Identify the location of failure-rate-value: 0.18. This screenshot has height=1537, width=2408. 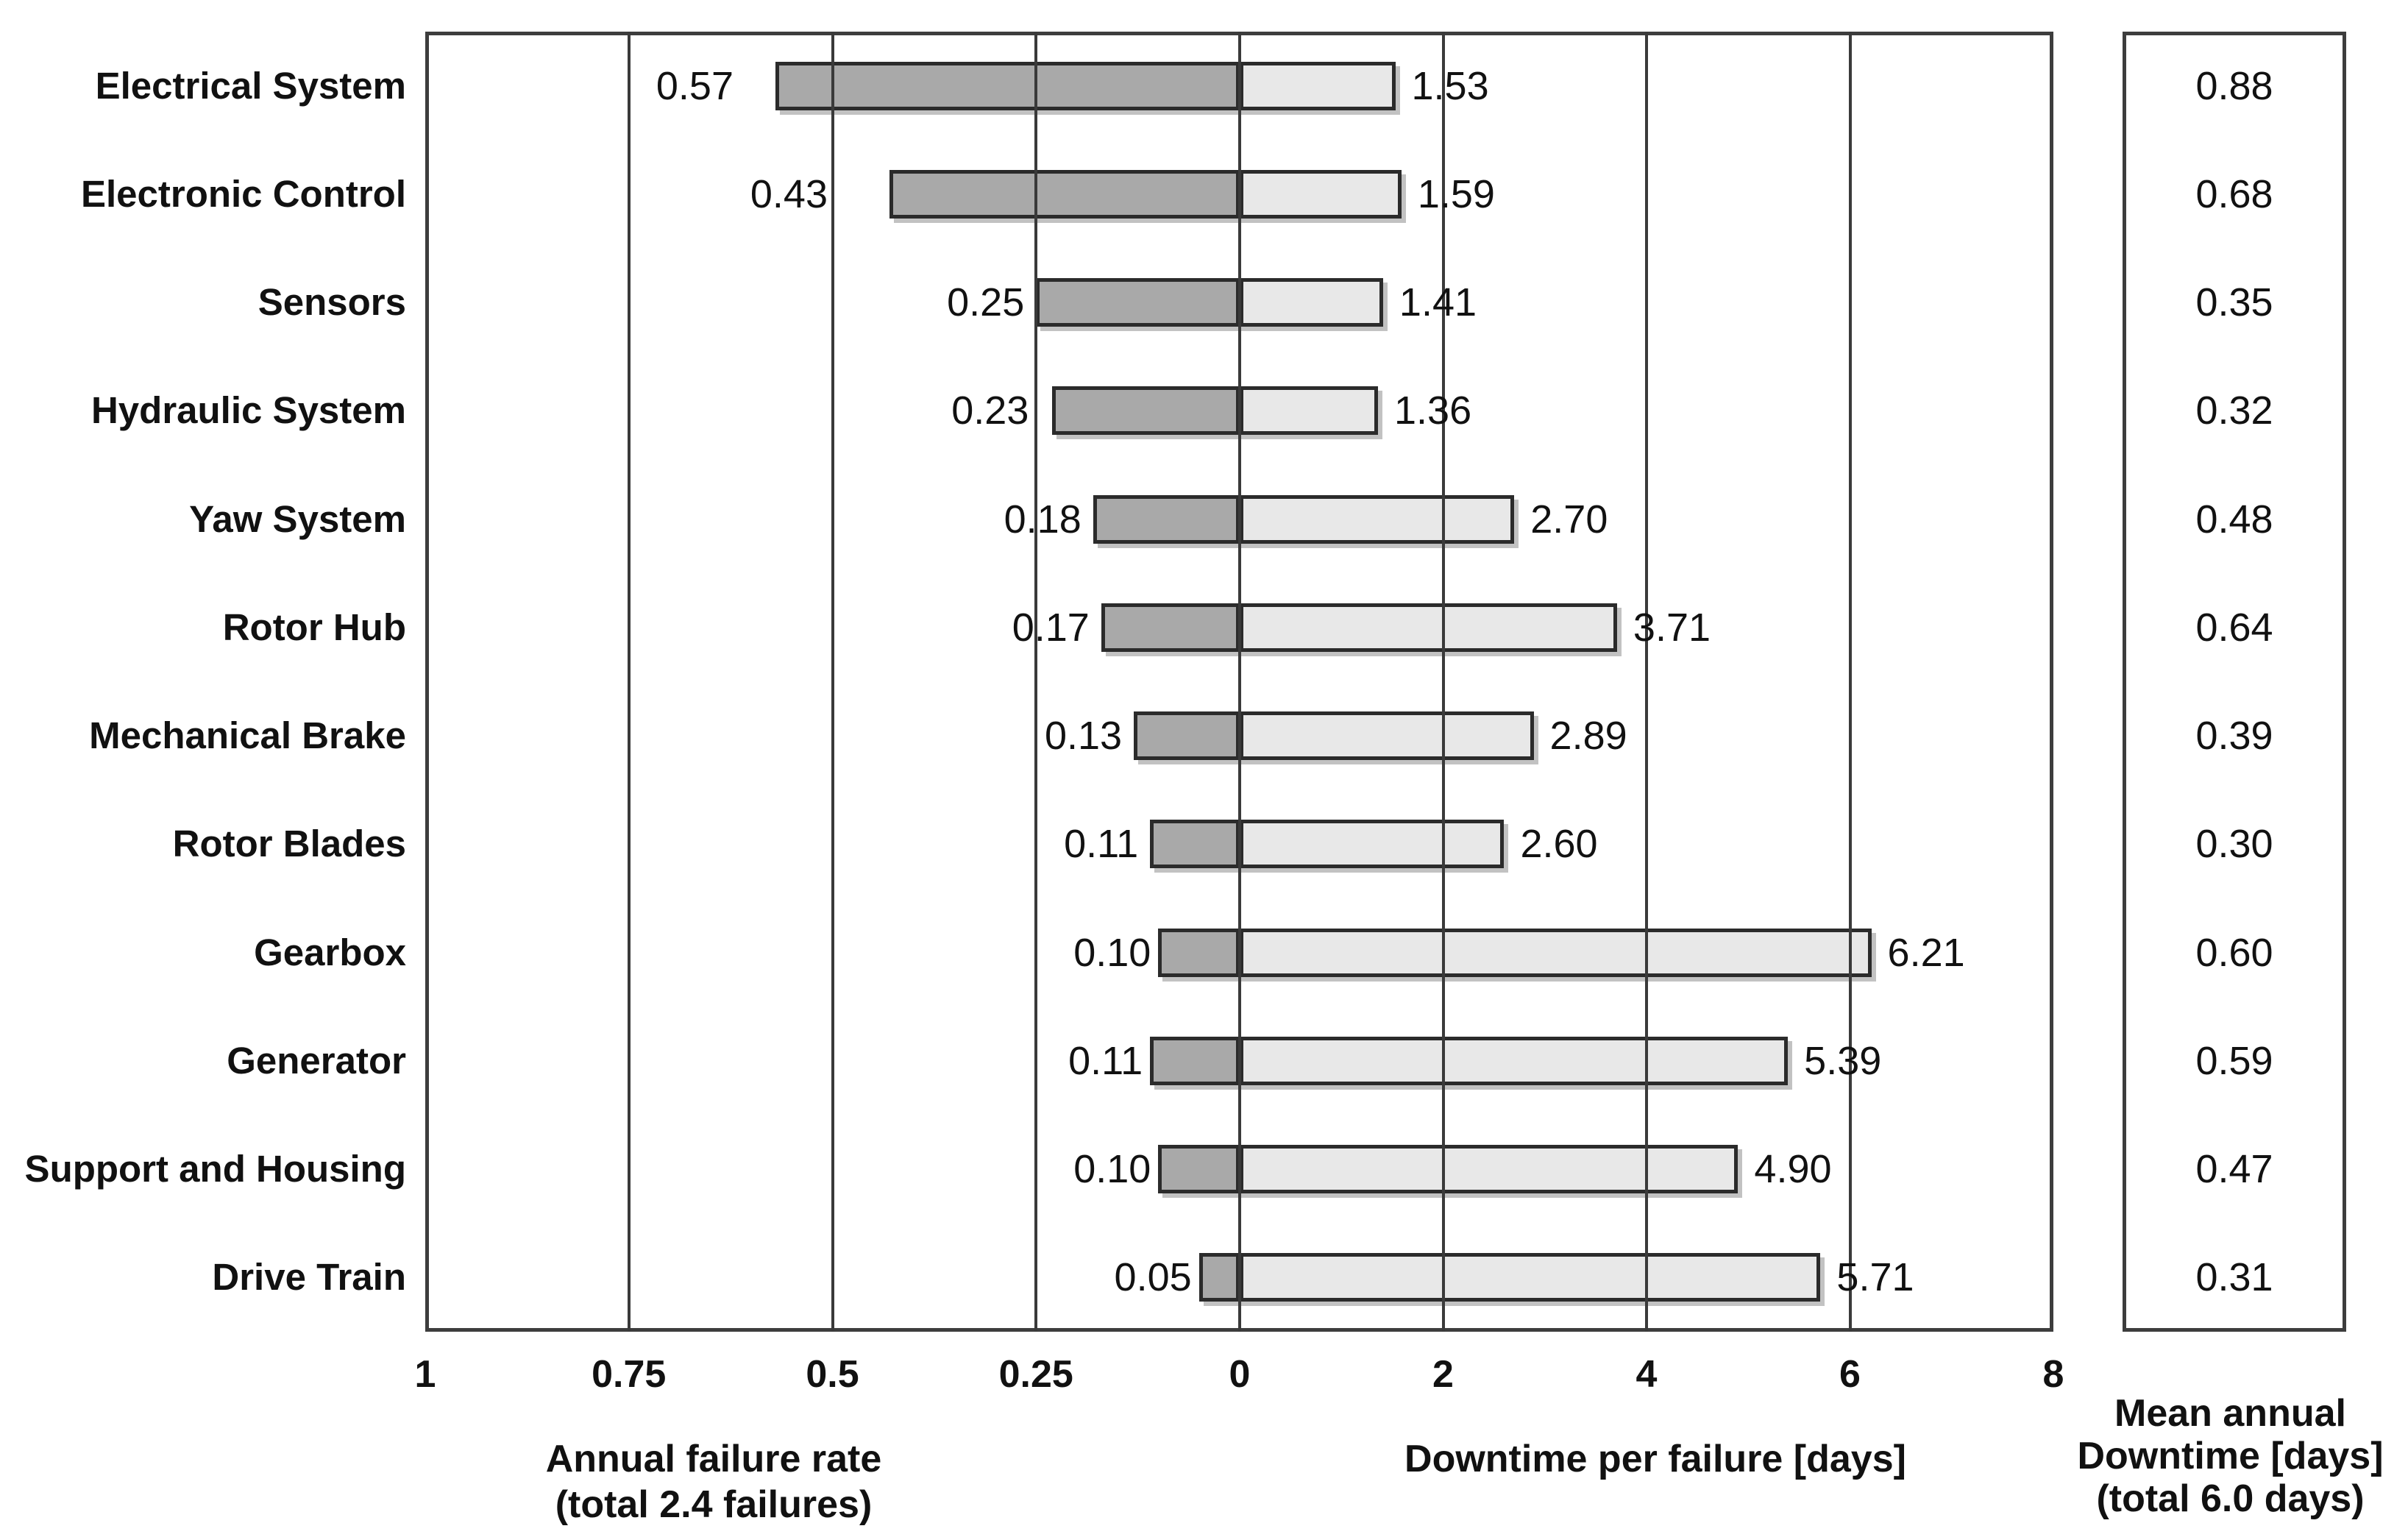
(1043, 519).